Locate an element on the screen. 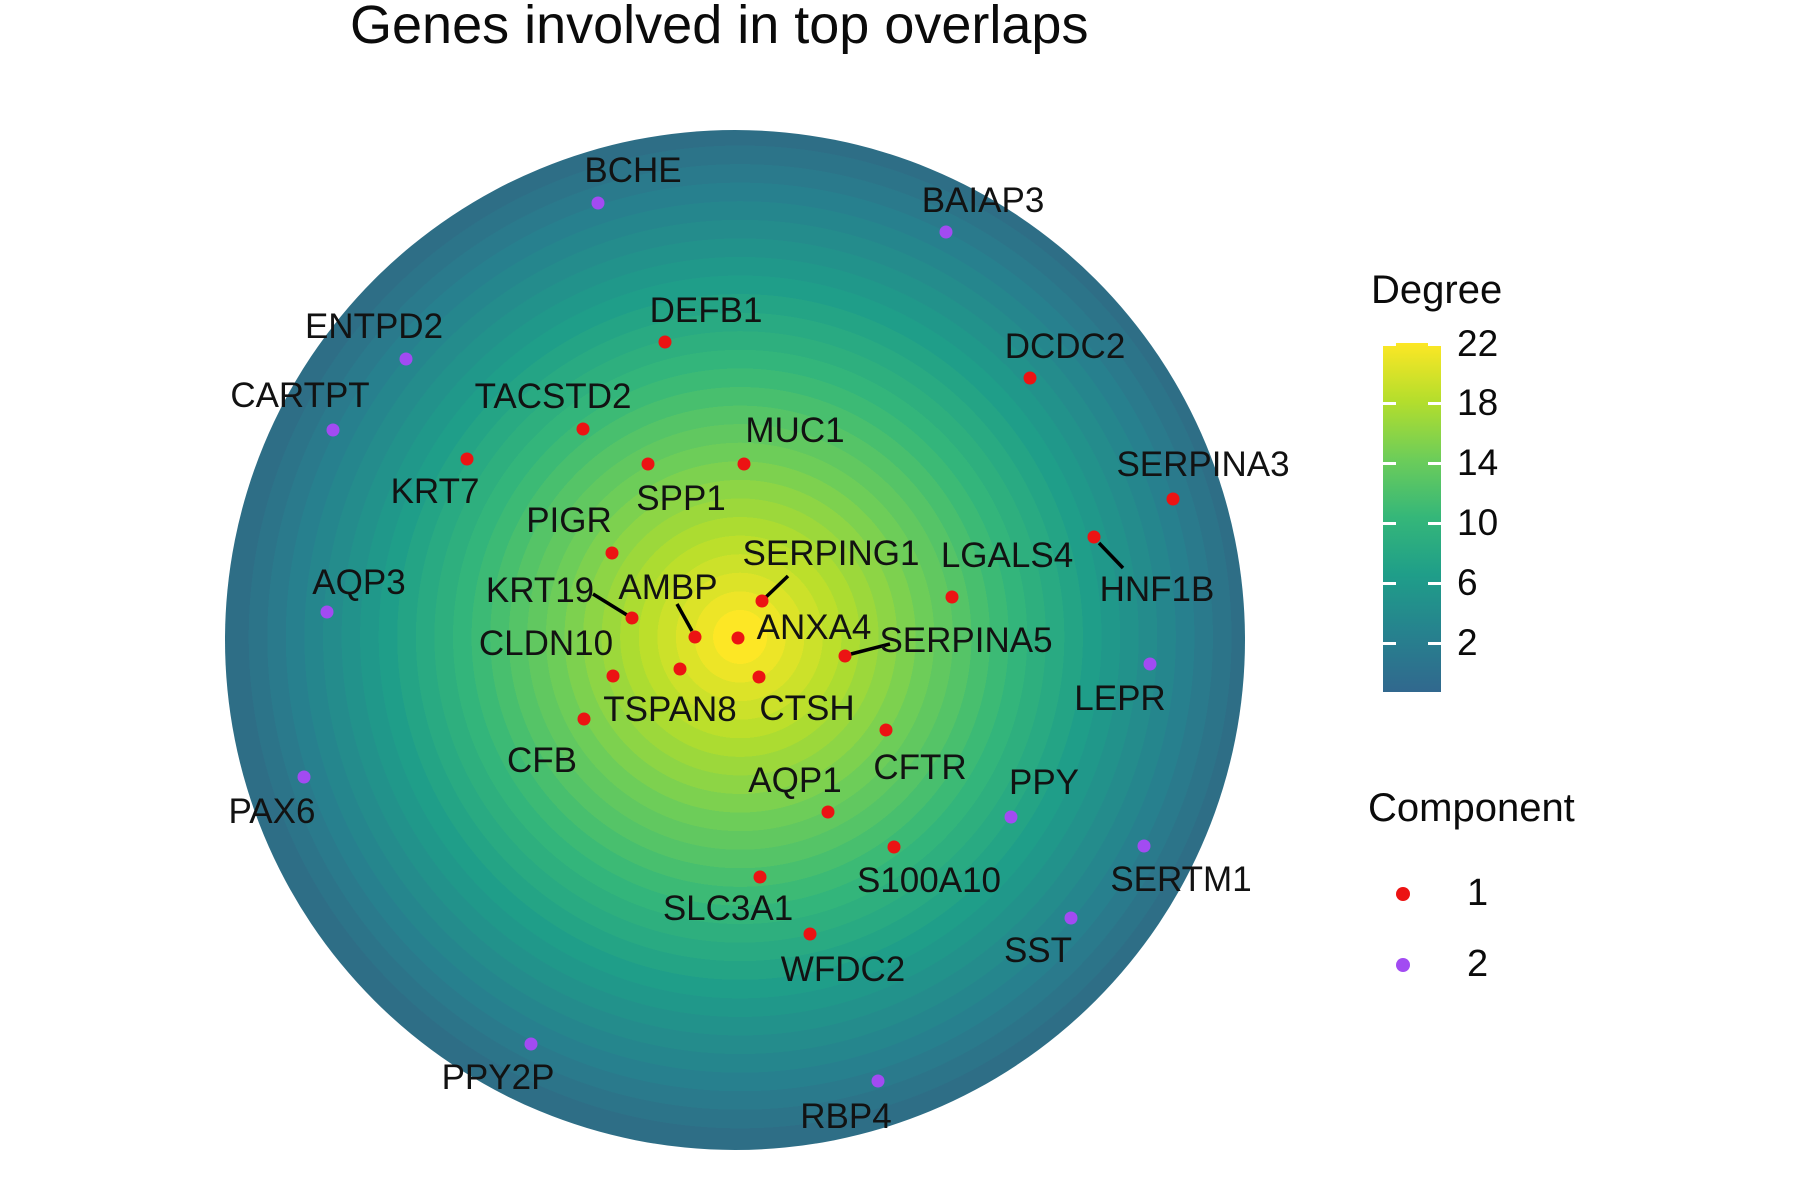 The image size is (1800, 1200). gene-node-dot-aqp3 is located at coordinates (327, 612).